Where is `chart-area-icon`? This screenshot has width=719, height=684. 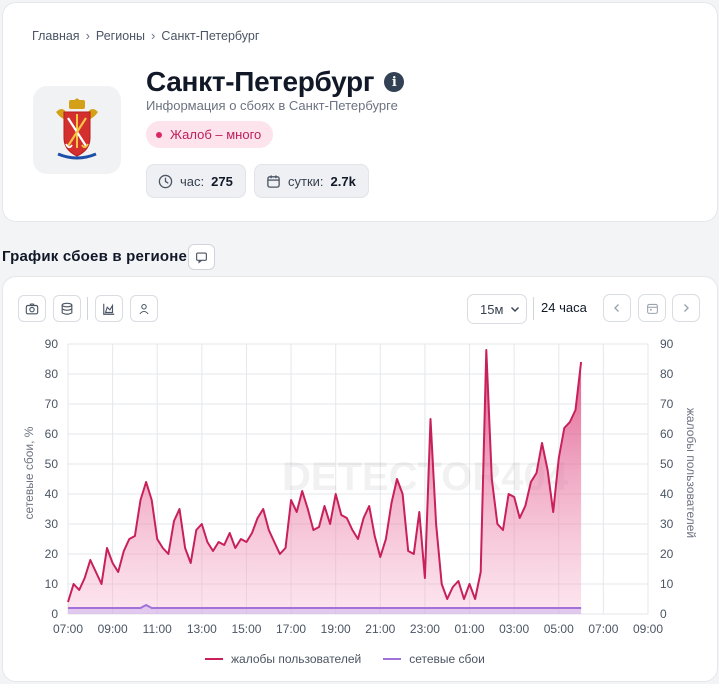 chart-area-icon is located at coordinates (109, 308).